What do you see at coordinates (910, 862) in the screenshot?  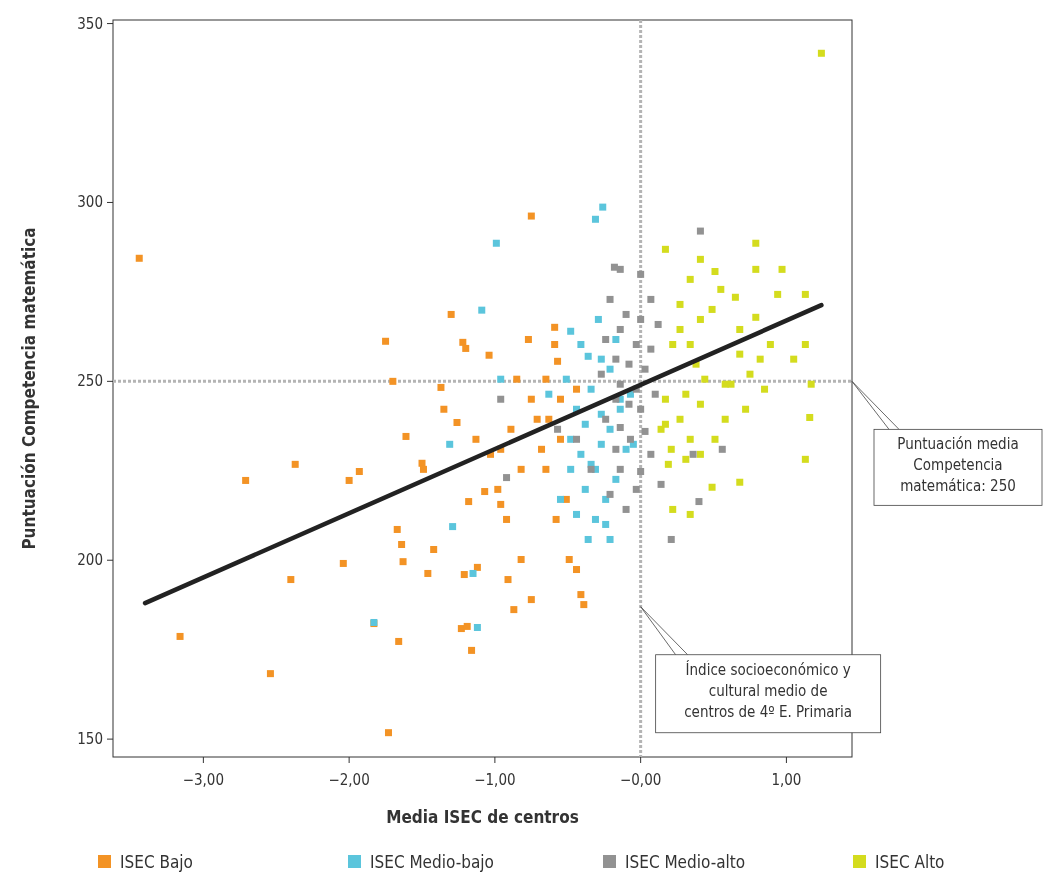 I see `legend-label: ISEC Alto` at bounding box center [910, 862].